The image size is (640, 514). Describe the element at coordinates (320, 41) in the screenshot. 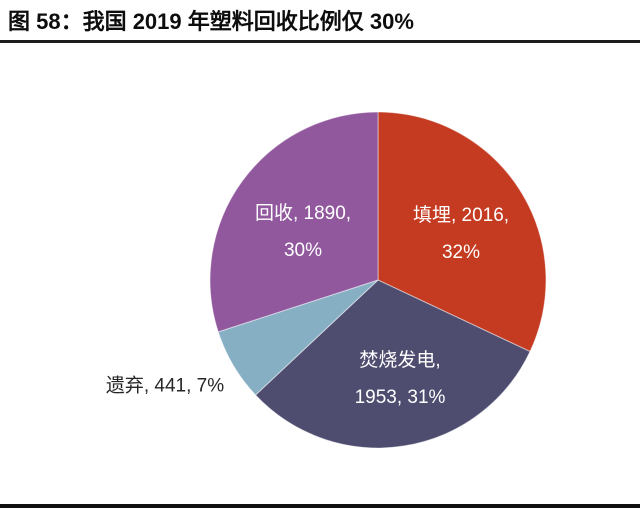

I see `title-rule` at that location.